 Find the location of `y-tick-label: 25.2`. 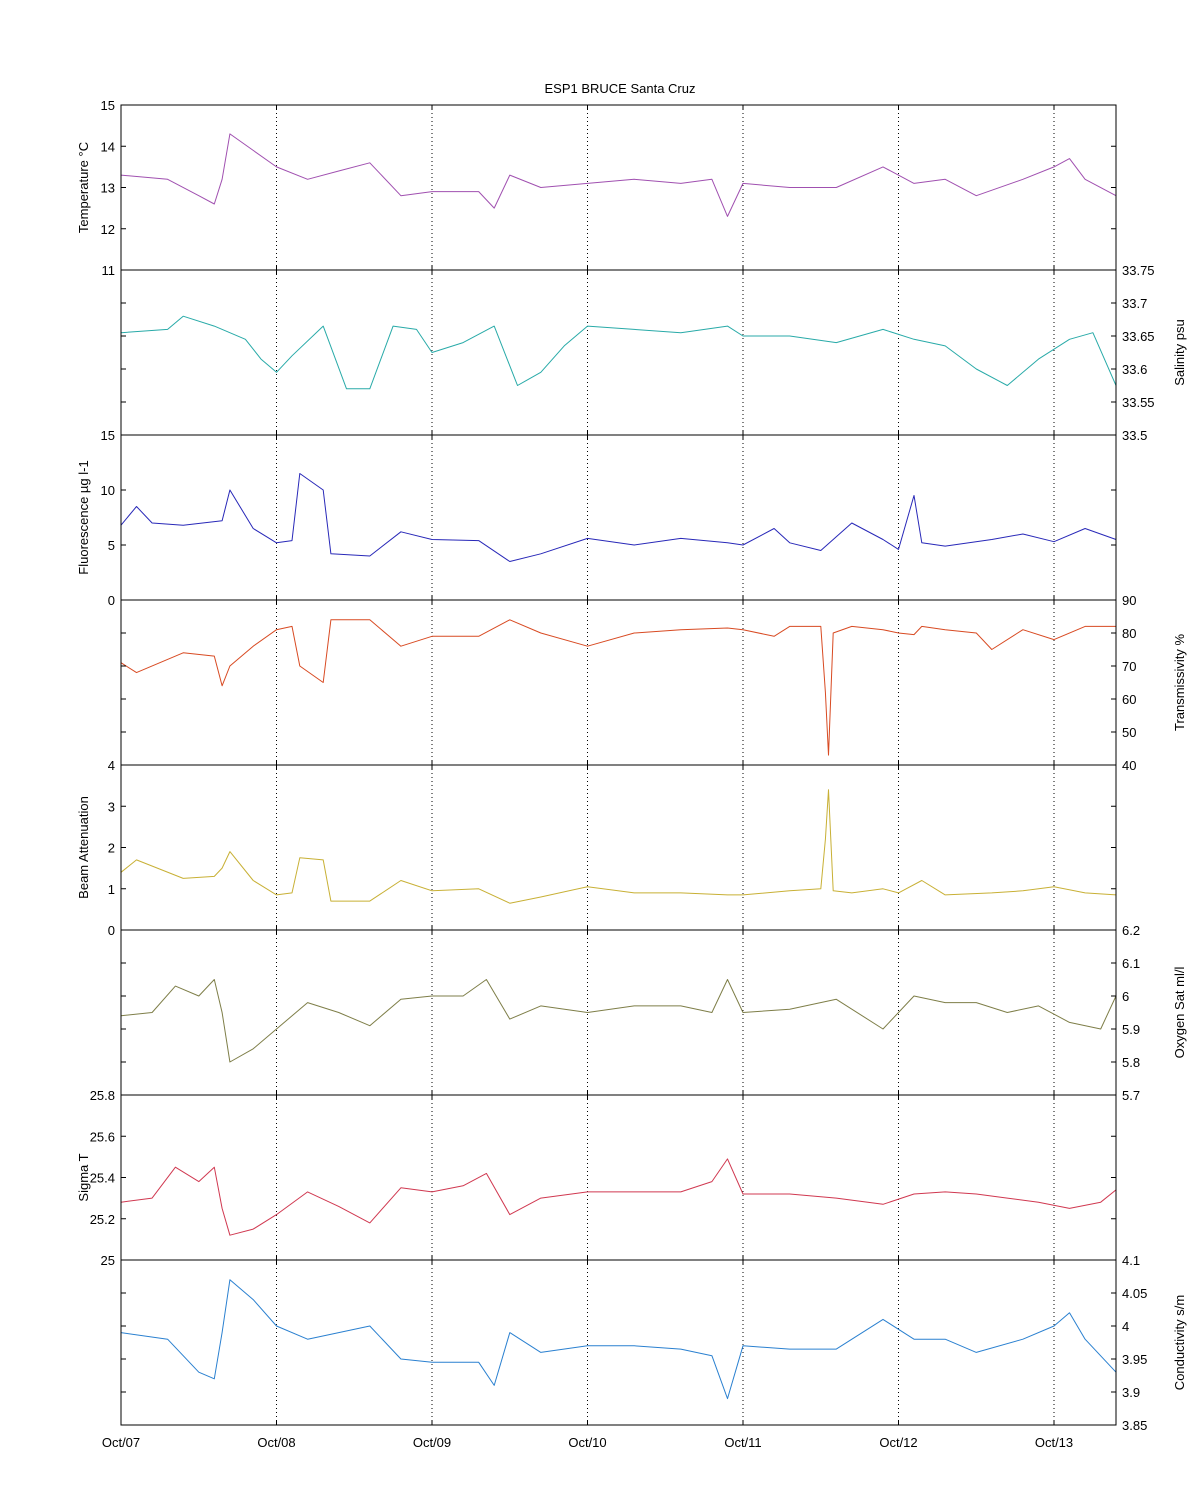

y-tick-label: 25.2 is located at coordinates (102, 1219).